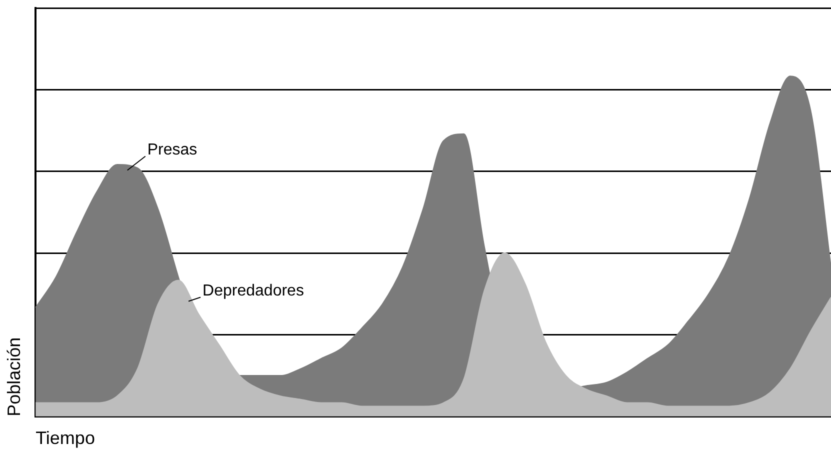 The image size is (831, 454). Describe the element at coordinates (14, 376) in the screenshot. I see `y-axis-title: Población` at that location.